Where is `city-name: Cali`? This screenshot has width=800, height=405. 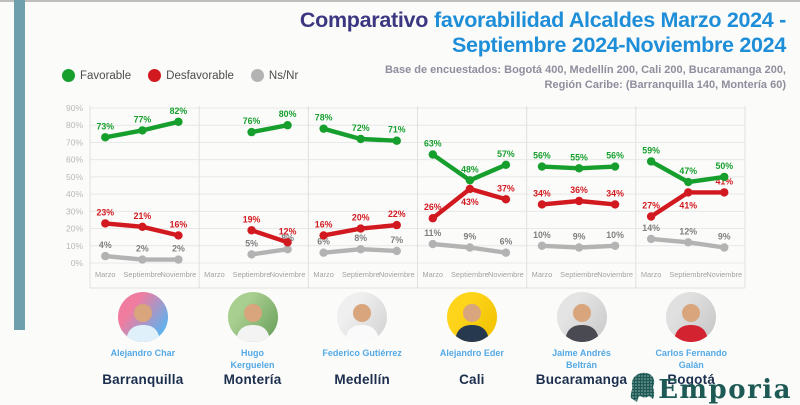
city-name: Cali is located at coordinates (472, 379).